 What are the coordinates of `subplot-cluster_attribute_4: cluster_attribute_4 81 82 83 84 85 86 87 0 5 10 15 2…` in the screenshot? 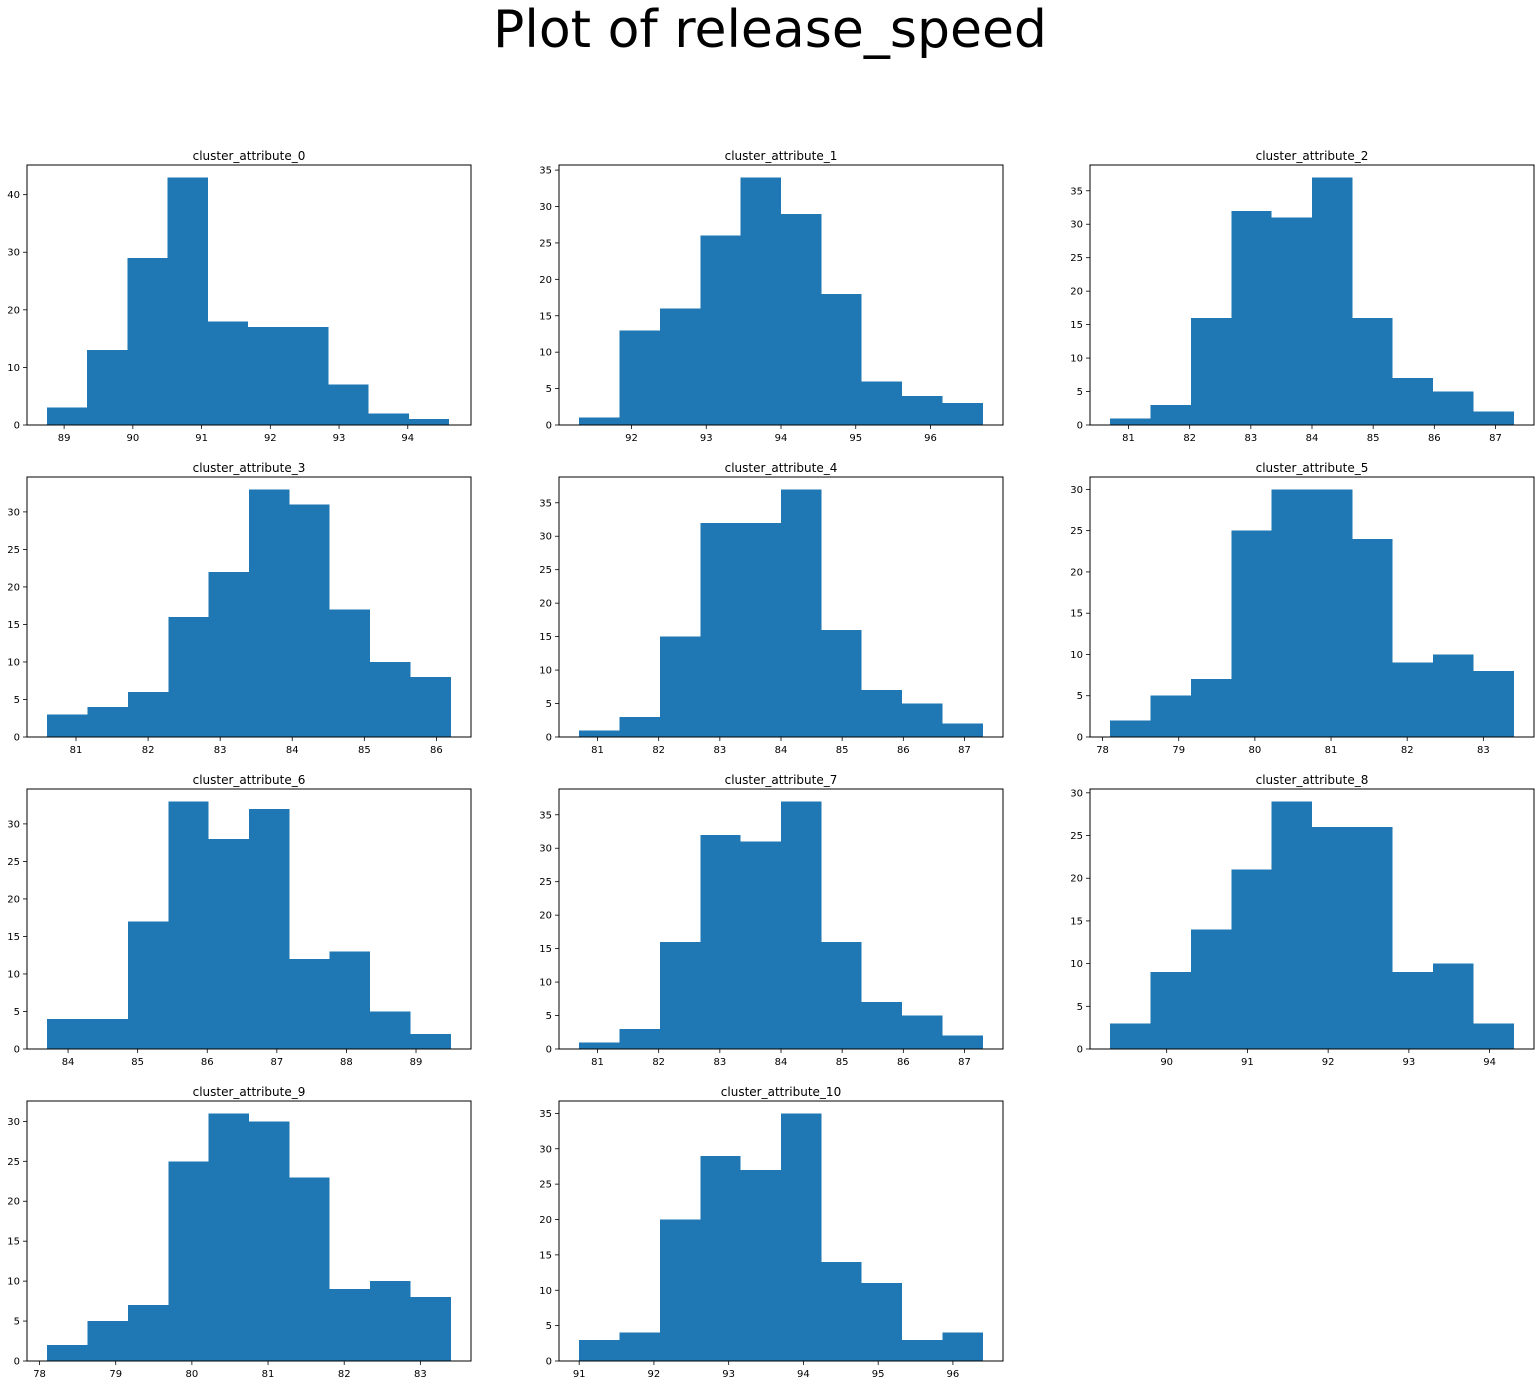 It's located at (771, 608).